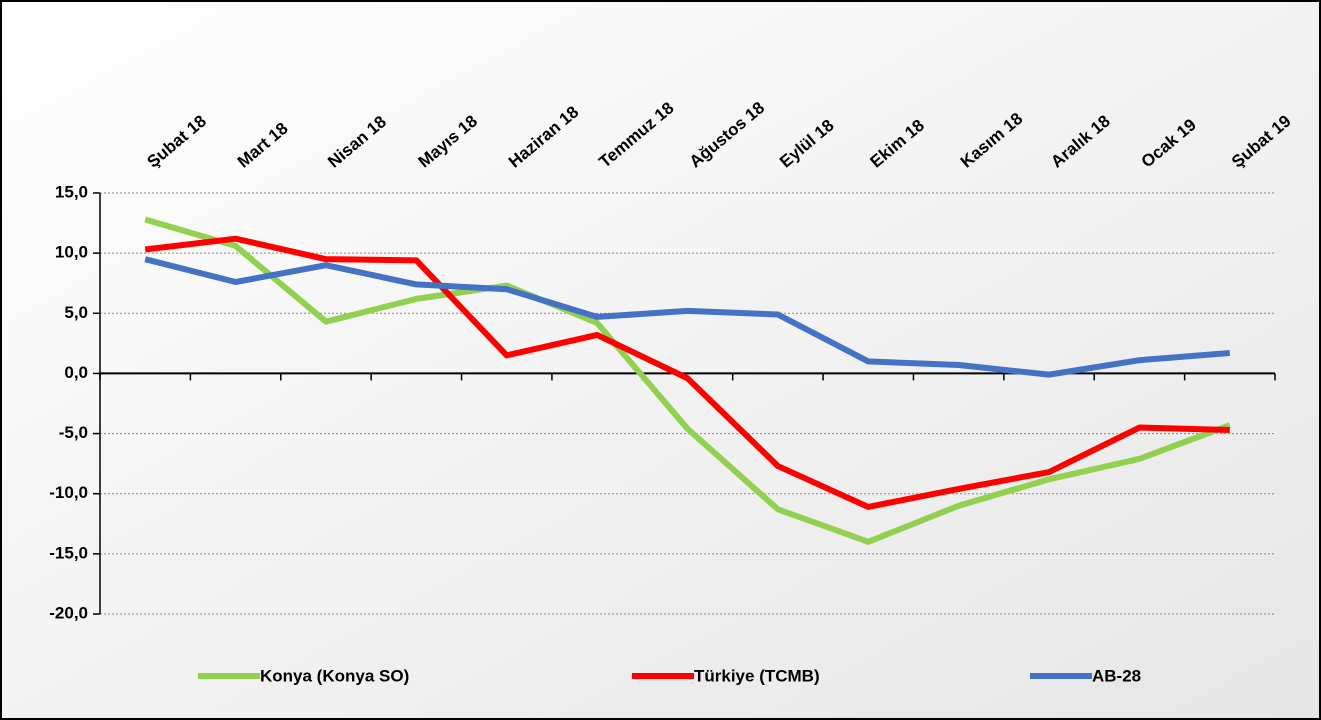 Image resolution: width=1321 pixels, height=720 pixels. I want to click on y-tick-label: -15,0, so click(68, 552).